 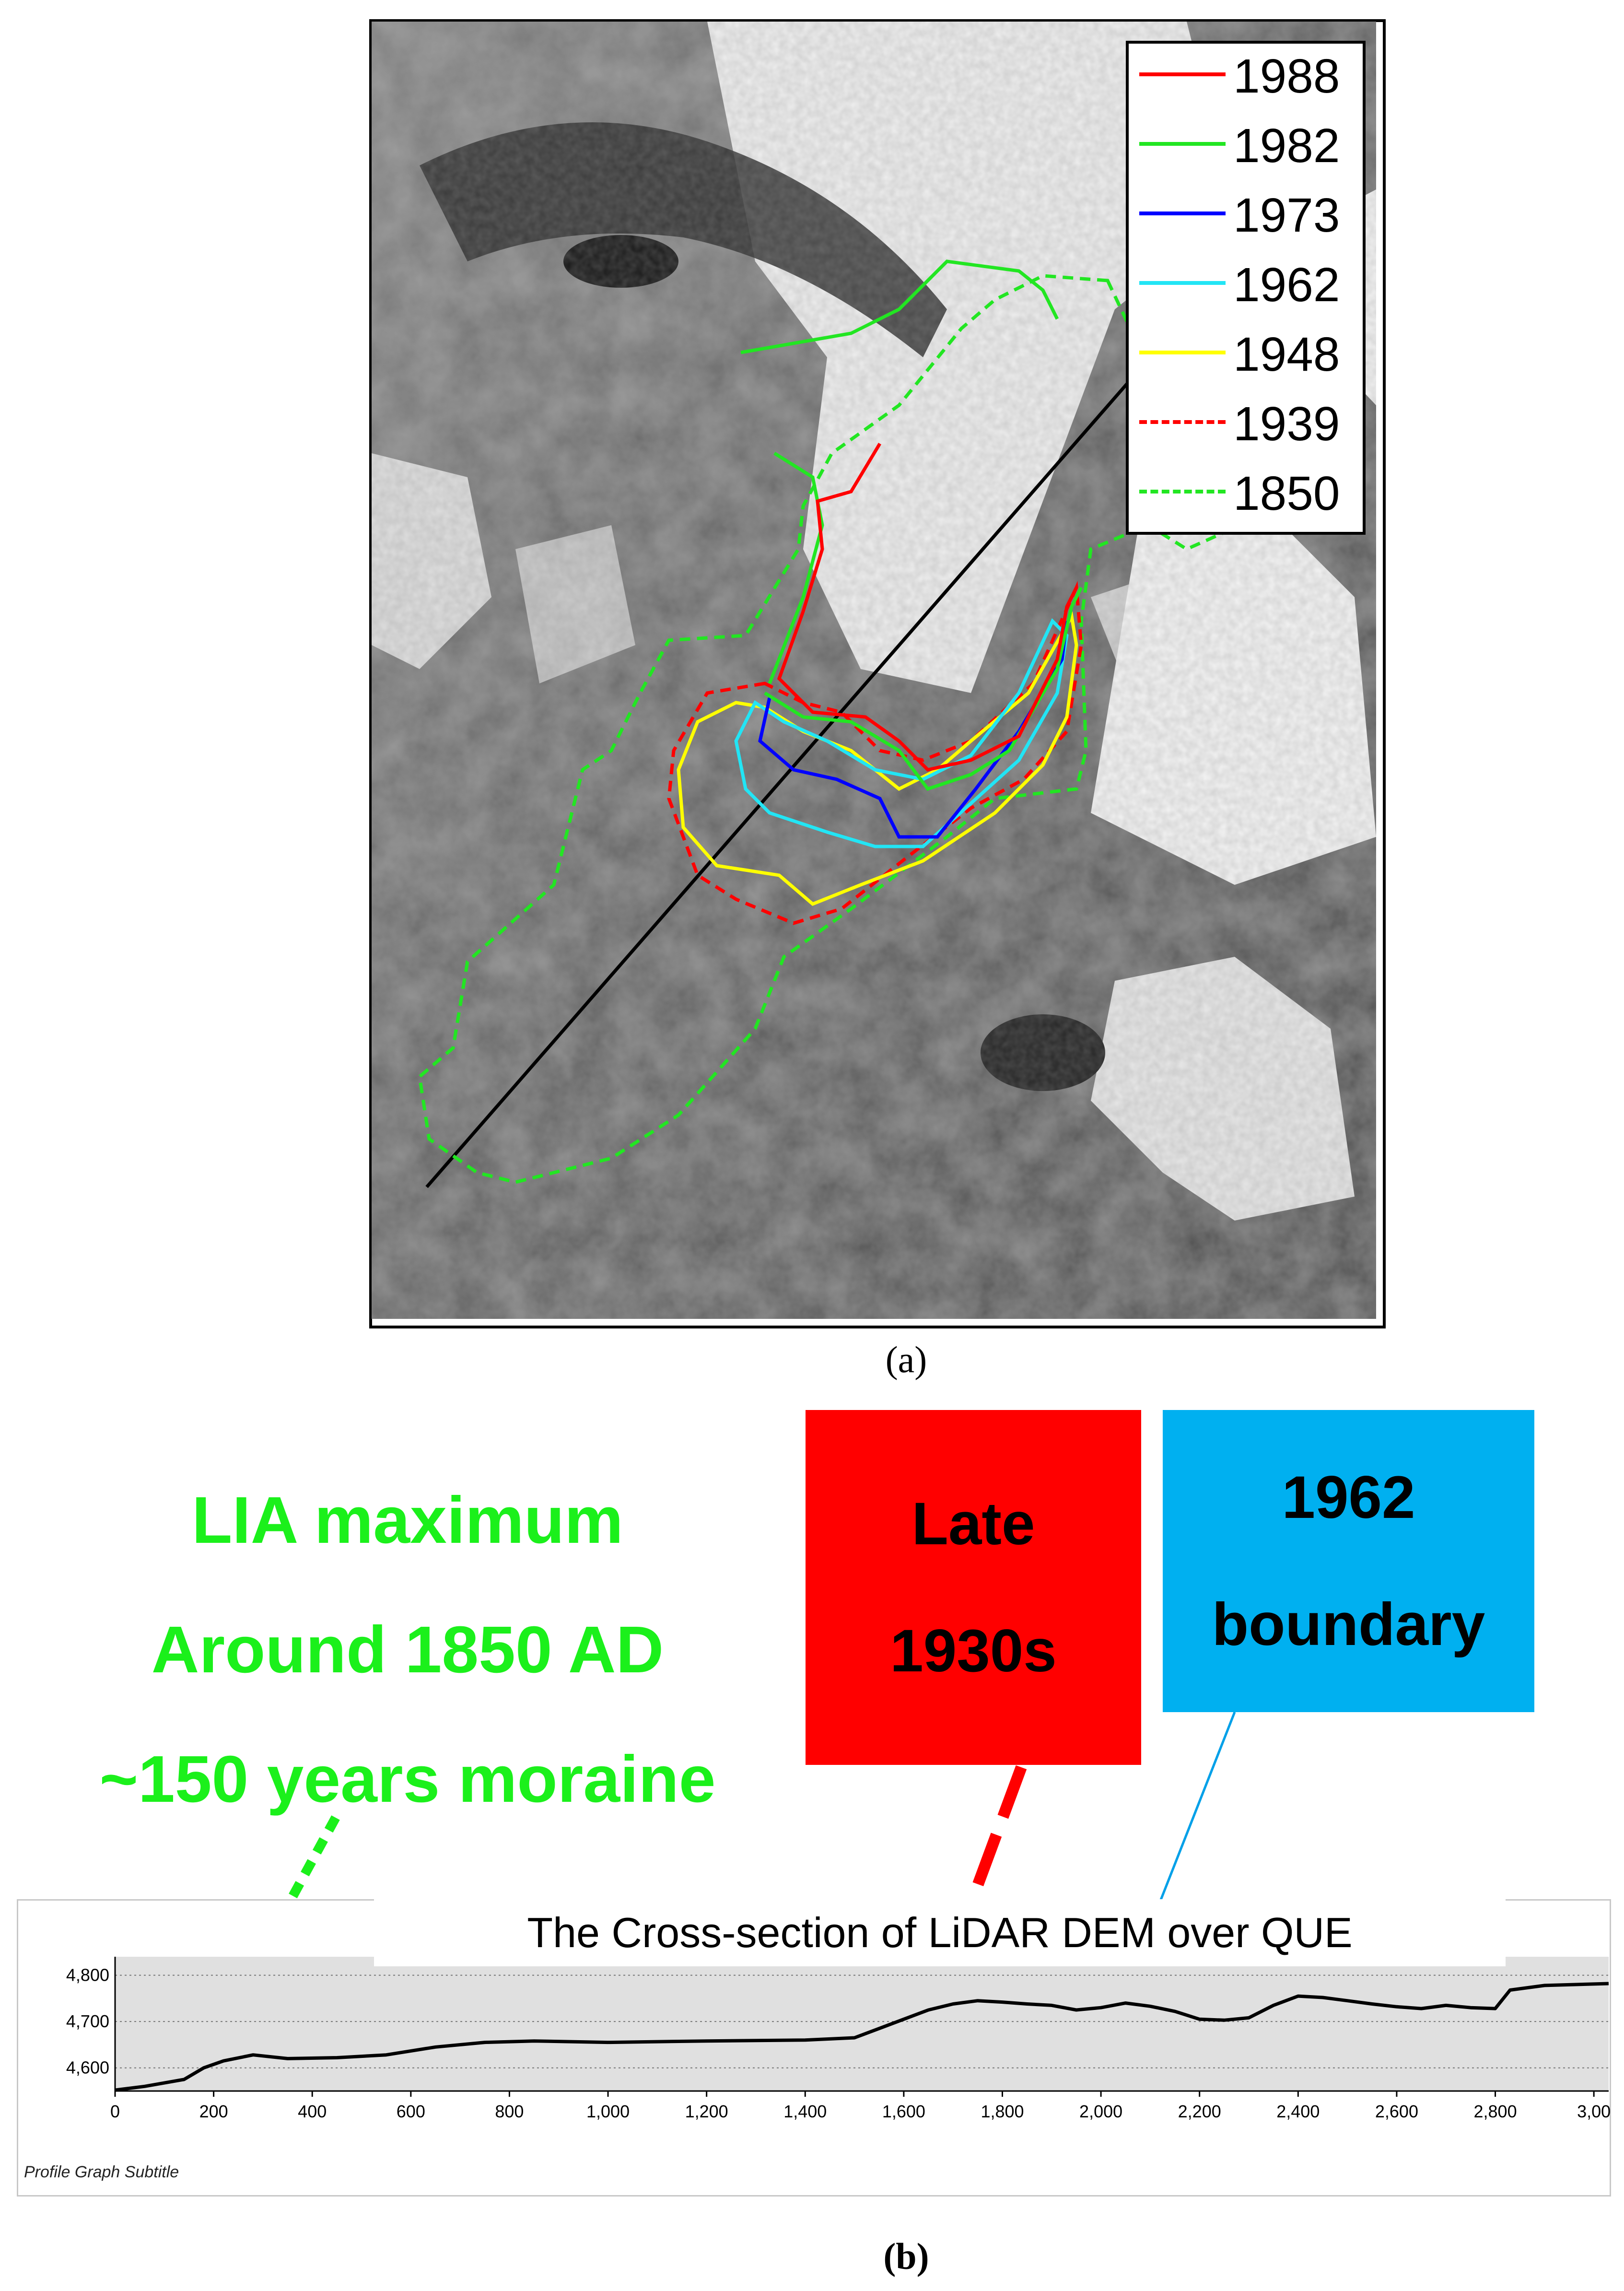 What do you see at coordinates (1182, 283) in the screenshot?
I see `legend-swatch-1962` at bounding box center [1182, 283].